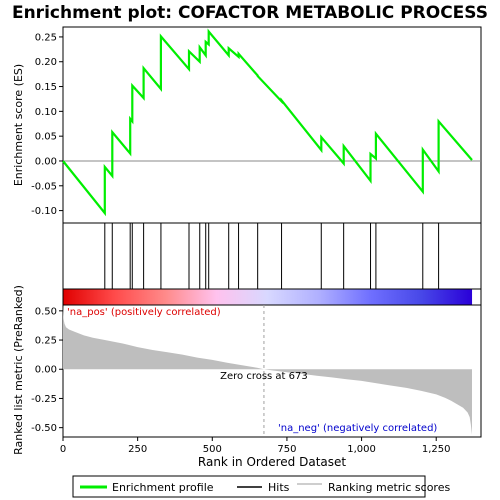  What do you see at coordinates (144, 312) in the screenshot?
I see `na-pos-label: 'na_pos' (positively correlated)` at bounding box center [144, 312].